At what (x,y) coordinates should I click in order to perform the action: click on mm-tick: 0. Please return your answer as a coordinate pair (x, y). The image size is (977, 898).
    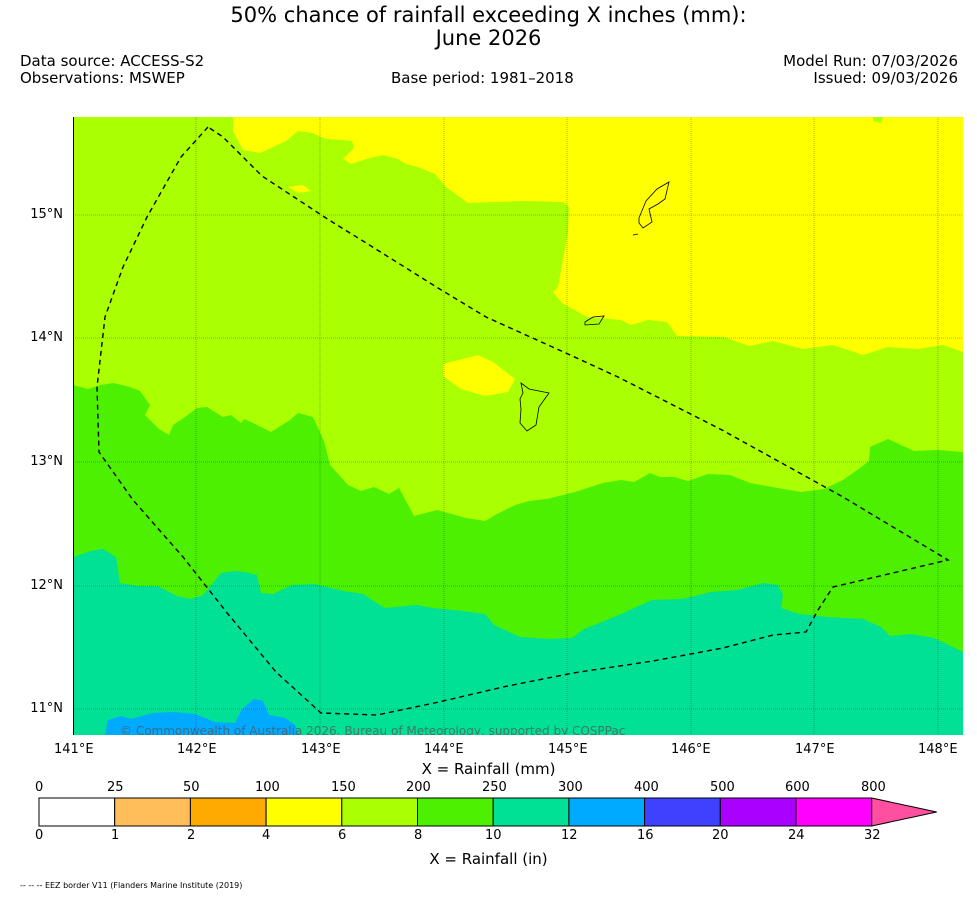
    Looking at the image, I should click on (39, 787).